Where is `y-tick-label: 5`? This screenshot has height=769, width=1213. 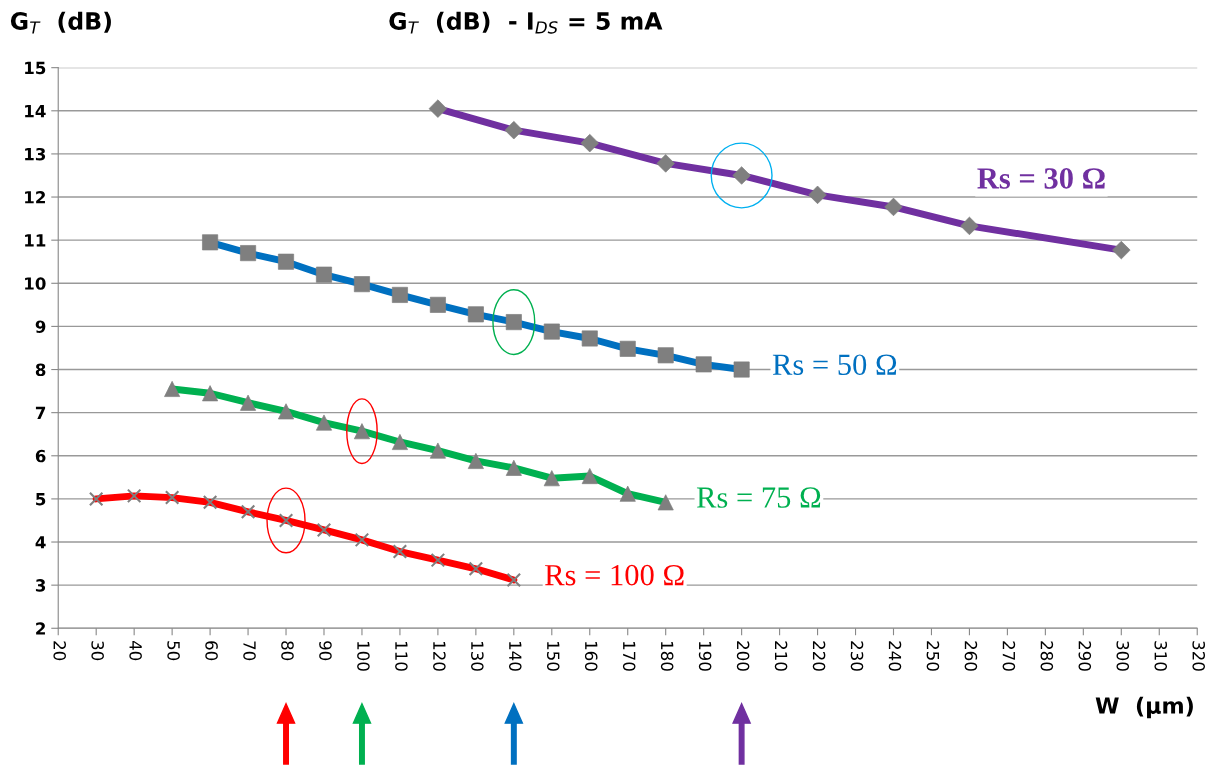 y-tick-label: 5 is located at coordinates (41, 499).